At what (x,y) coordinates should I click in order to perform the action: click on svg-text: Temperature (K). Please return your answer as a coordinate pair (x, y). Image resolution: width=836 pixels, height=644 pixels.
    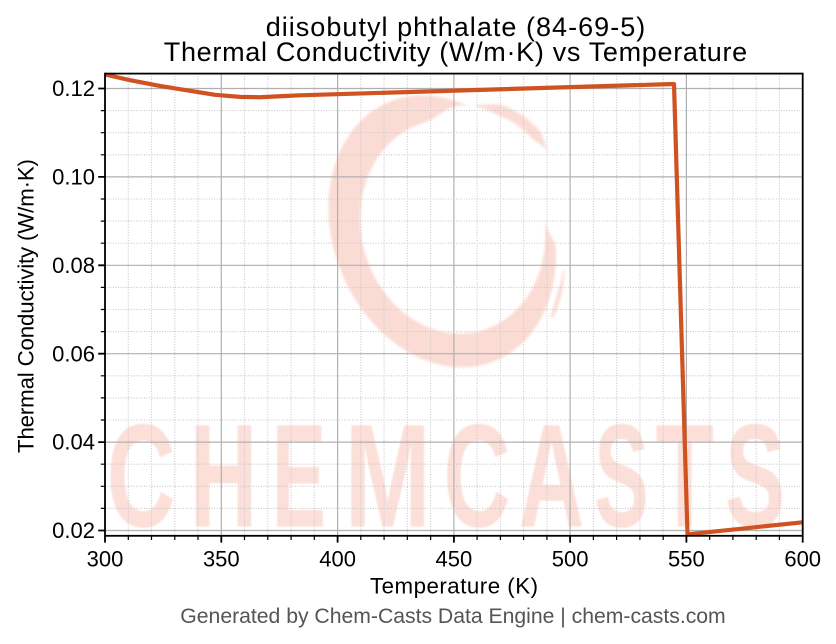
    Looking at the image, I should click on (454, 585).